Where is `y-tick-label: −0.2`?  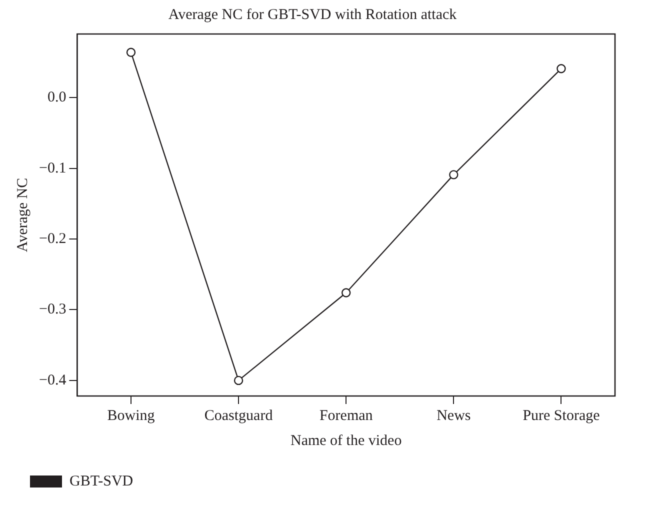 y-tick-label: −0.2 is located at coordinates (52, 238).